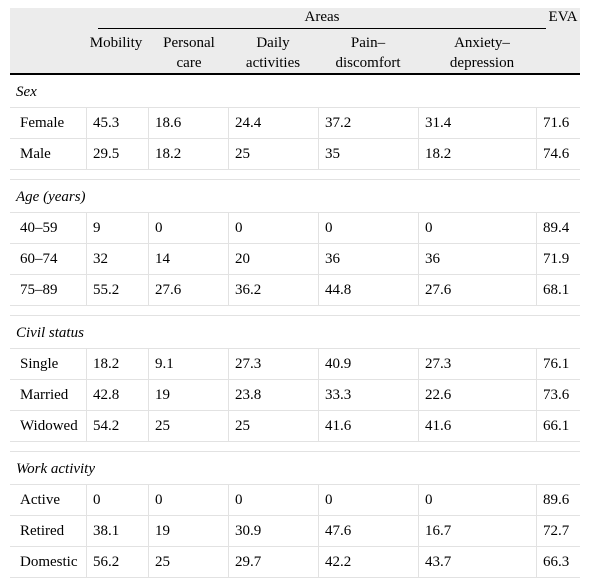 The width and height of the screenshot is (590, 578). I want to click on row-label: Active, so click(40, 500).